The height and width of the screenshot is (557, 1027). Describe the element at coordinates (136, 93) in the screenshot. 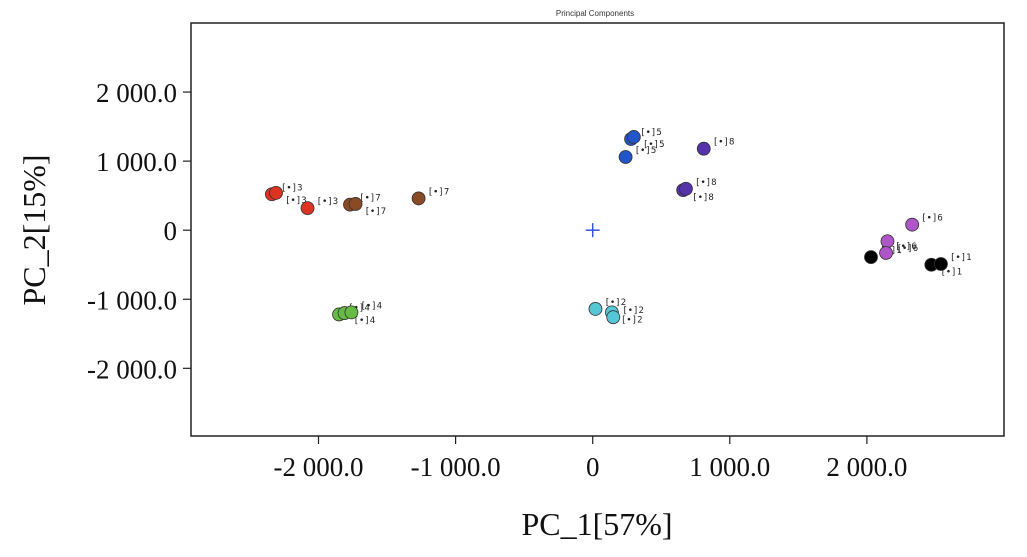

I see `y-tick-label: 2 000.0` at that location.